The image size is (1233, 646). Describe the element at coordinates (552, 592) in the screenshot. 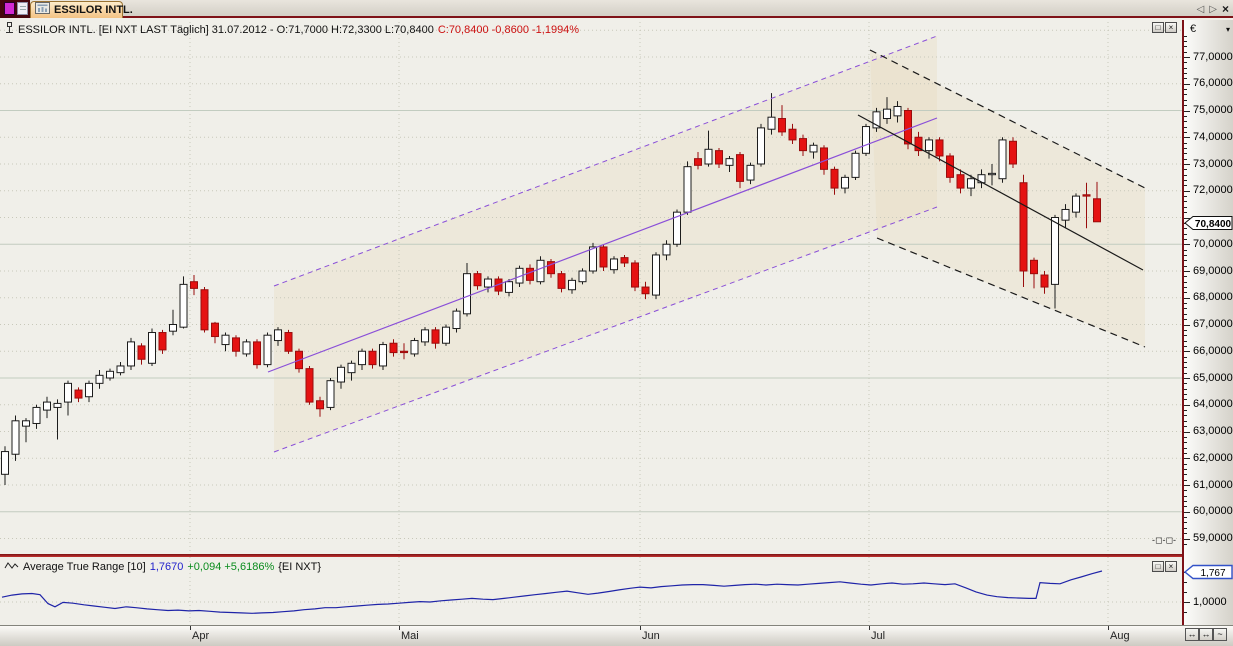

I see `atr-line` at that location.